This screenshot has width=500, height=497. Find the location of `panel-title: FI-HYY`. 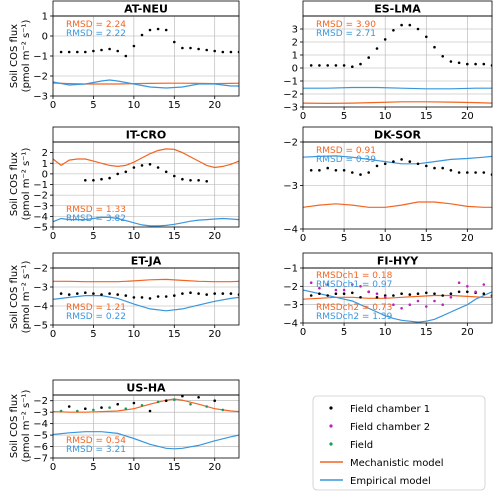

panel-title: FI-HYY is located at coordinates (398, 261).